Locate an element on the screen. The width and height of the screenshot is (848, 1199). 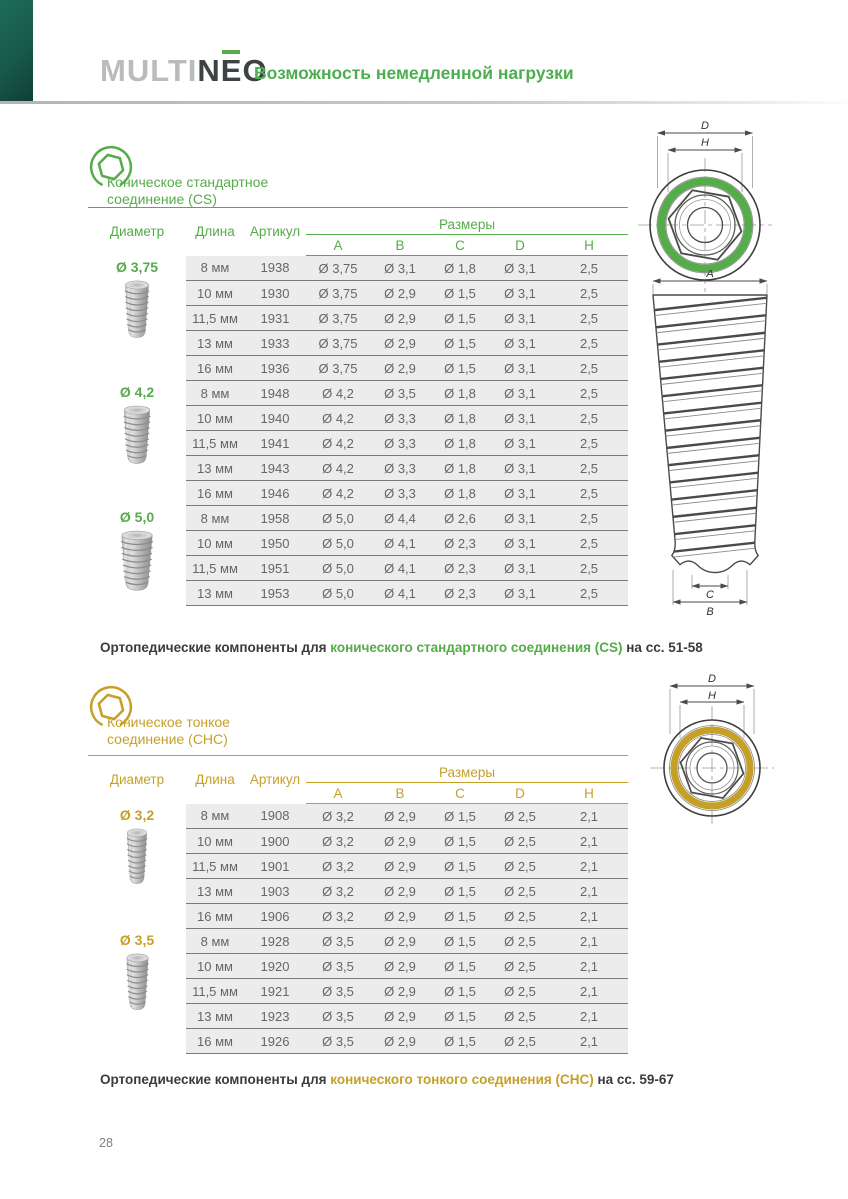
diameter-group-cell: Ø 3,75 is located at coordinates (137, 318).